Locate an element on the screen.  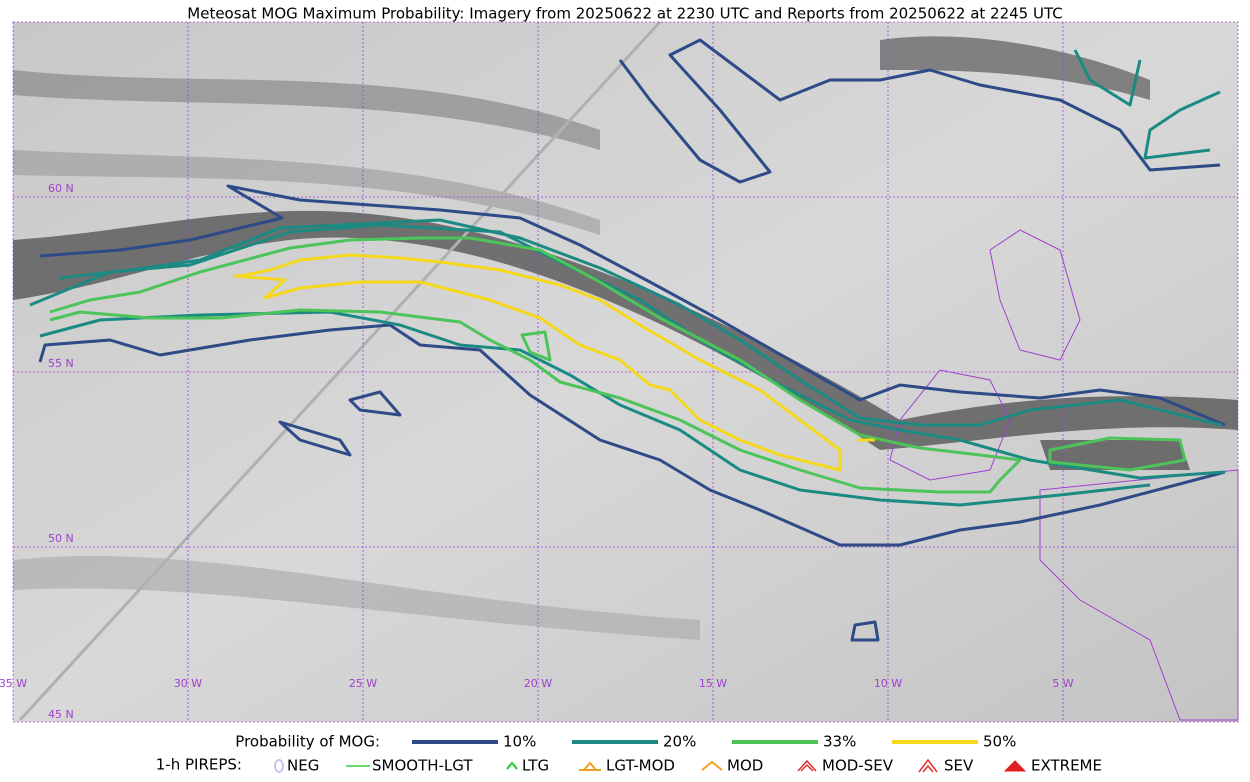
lon-label: 15 W is located at coordinates (713, 683).